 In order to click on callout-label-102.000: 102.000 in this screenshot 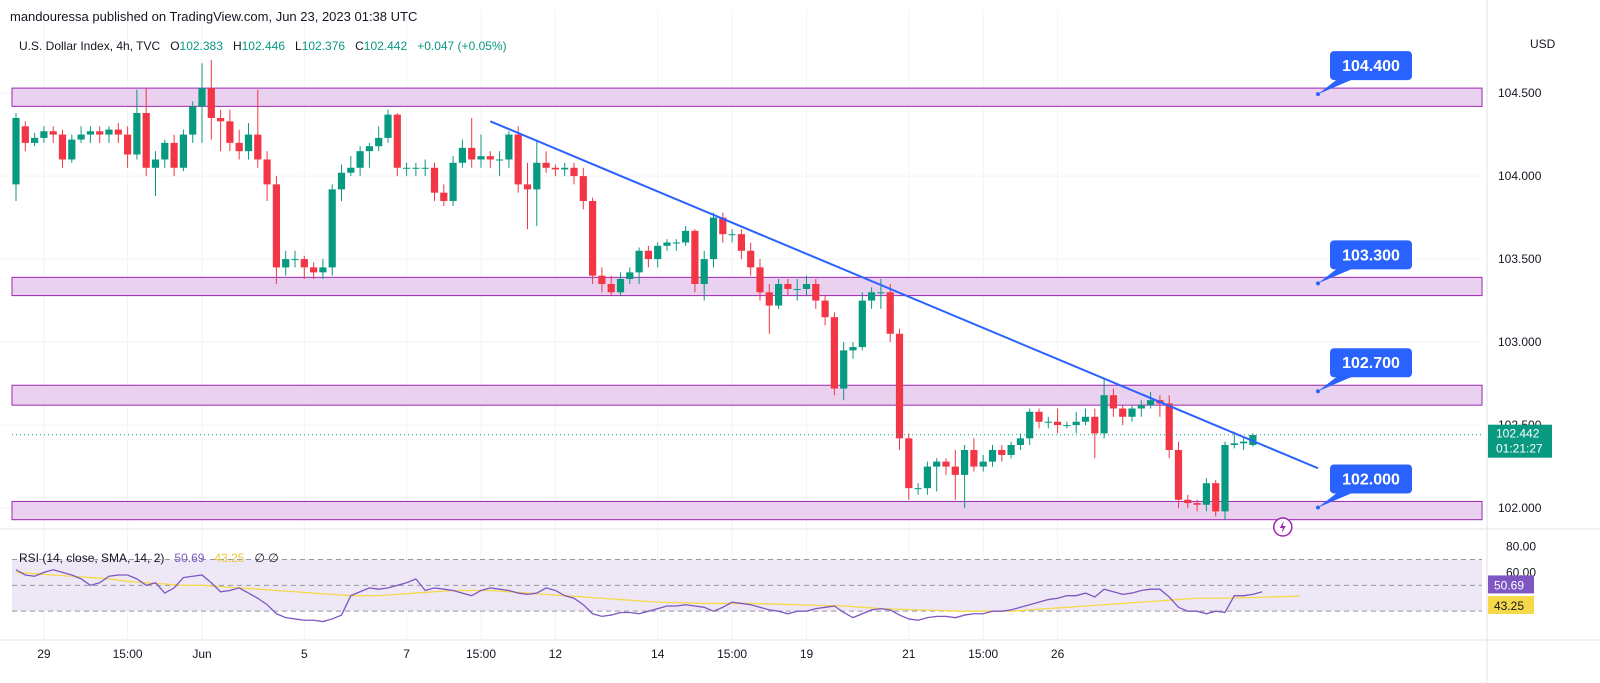, I will do `click(1371, 479)`.